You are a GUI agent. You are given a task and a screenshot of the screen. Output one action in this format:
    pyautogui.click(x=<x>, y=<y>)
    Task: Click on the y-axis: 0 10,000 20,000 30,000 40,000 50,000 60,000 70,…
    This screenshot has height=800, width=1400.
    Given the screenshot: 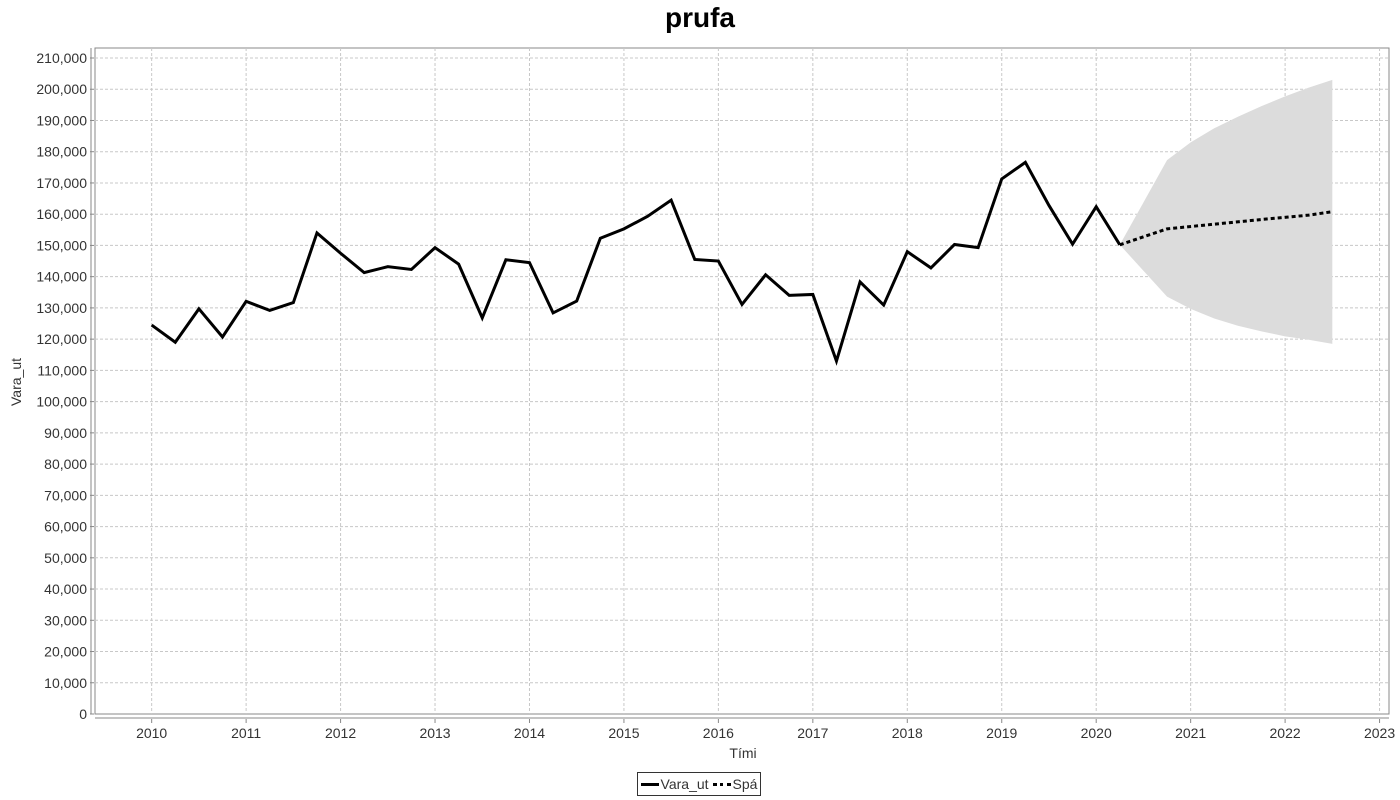 What is the action you would take?
    pyautogui.click(x=65, y=385)
    